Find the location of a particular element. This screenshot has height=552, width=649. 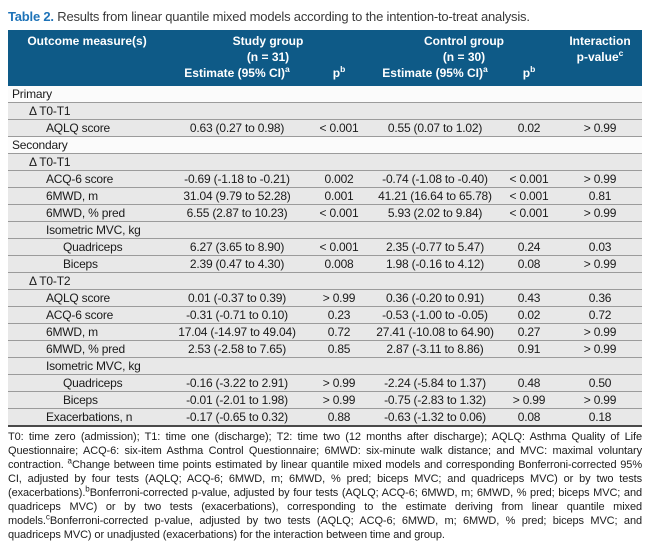

table-row: Δ T0-T2 is located at coordinates (325, 280).